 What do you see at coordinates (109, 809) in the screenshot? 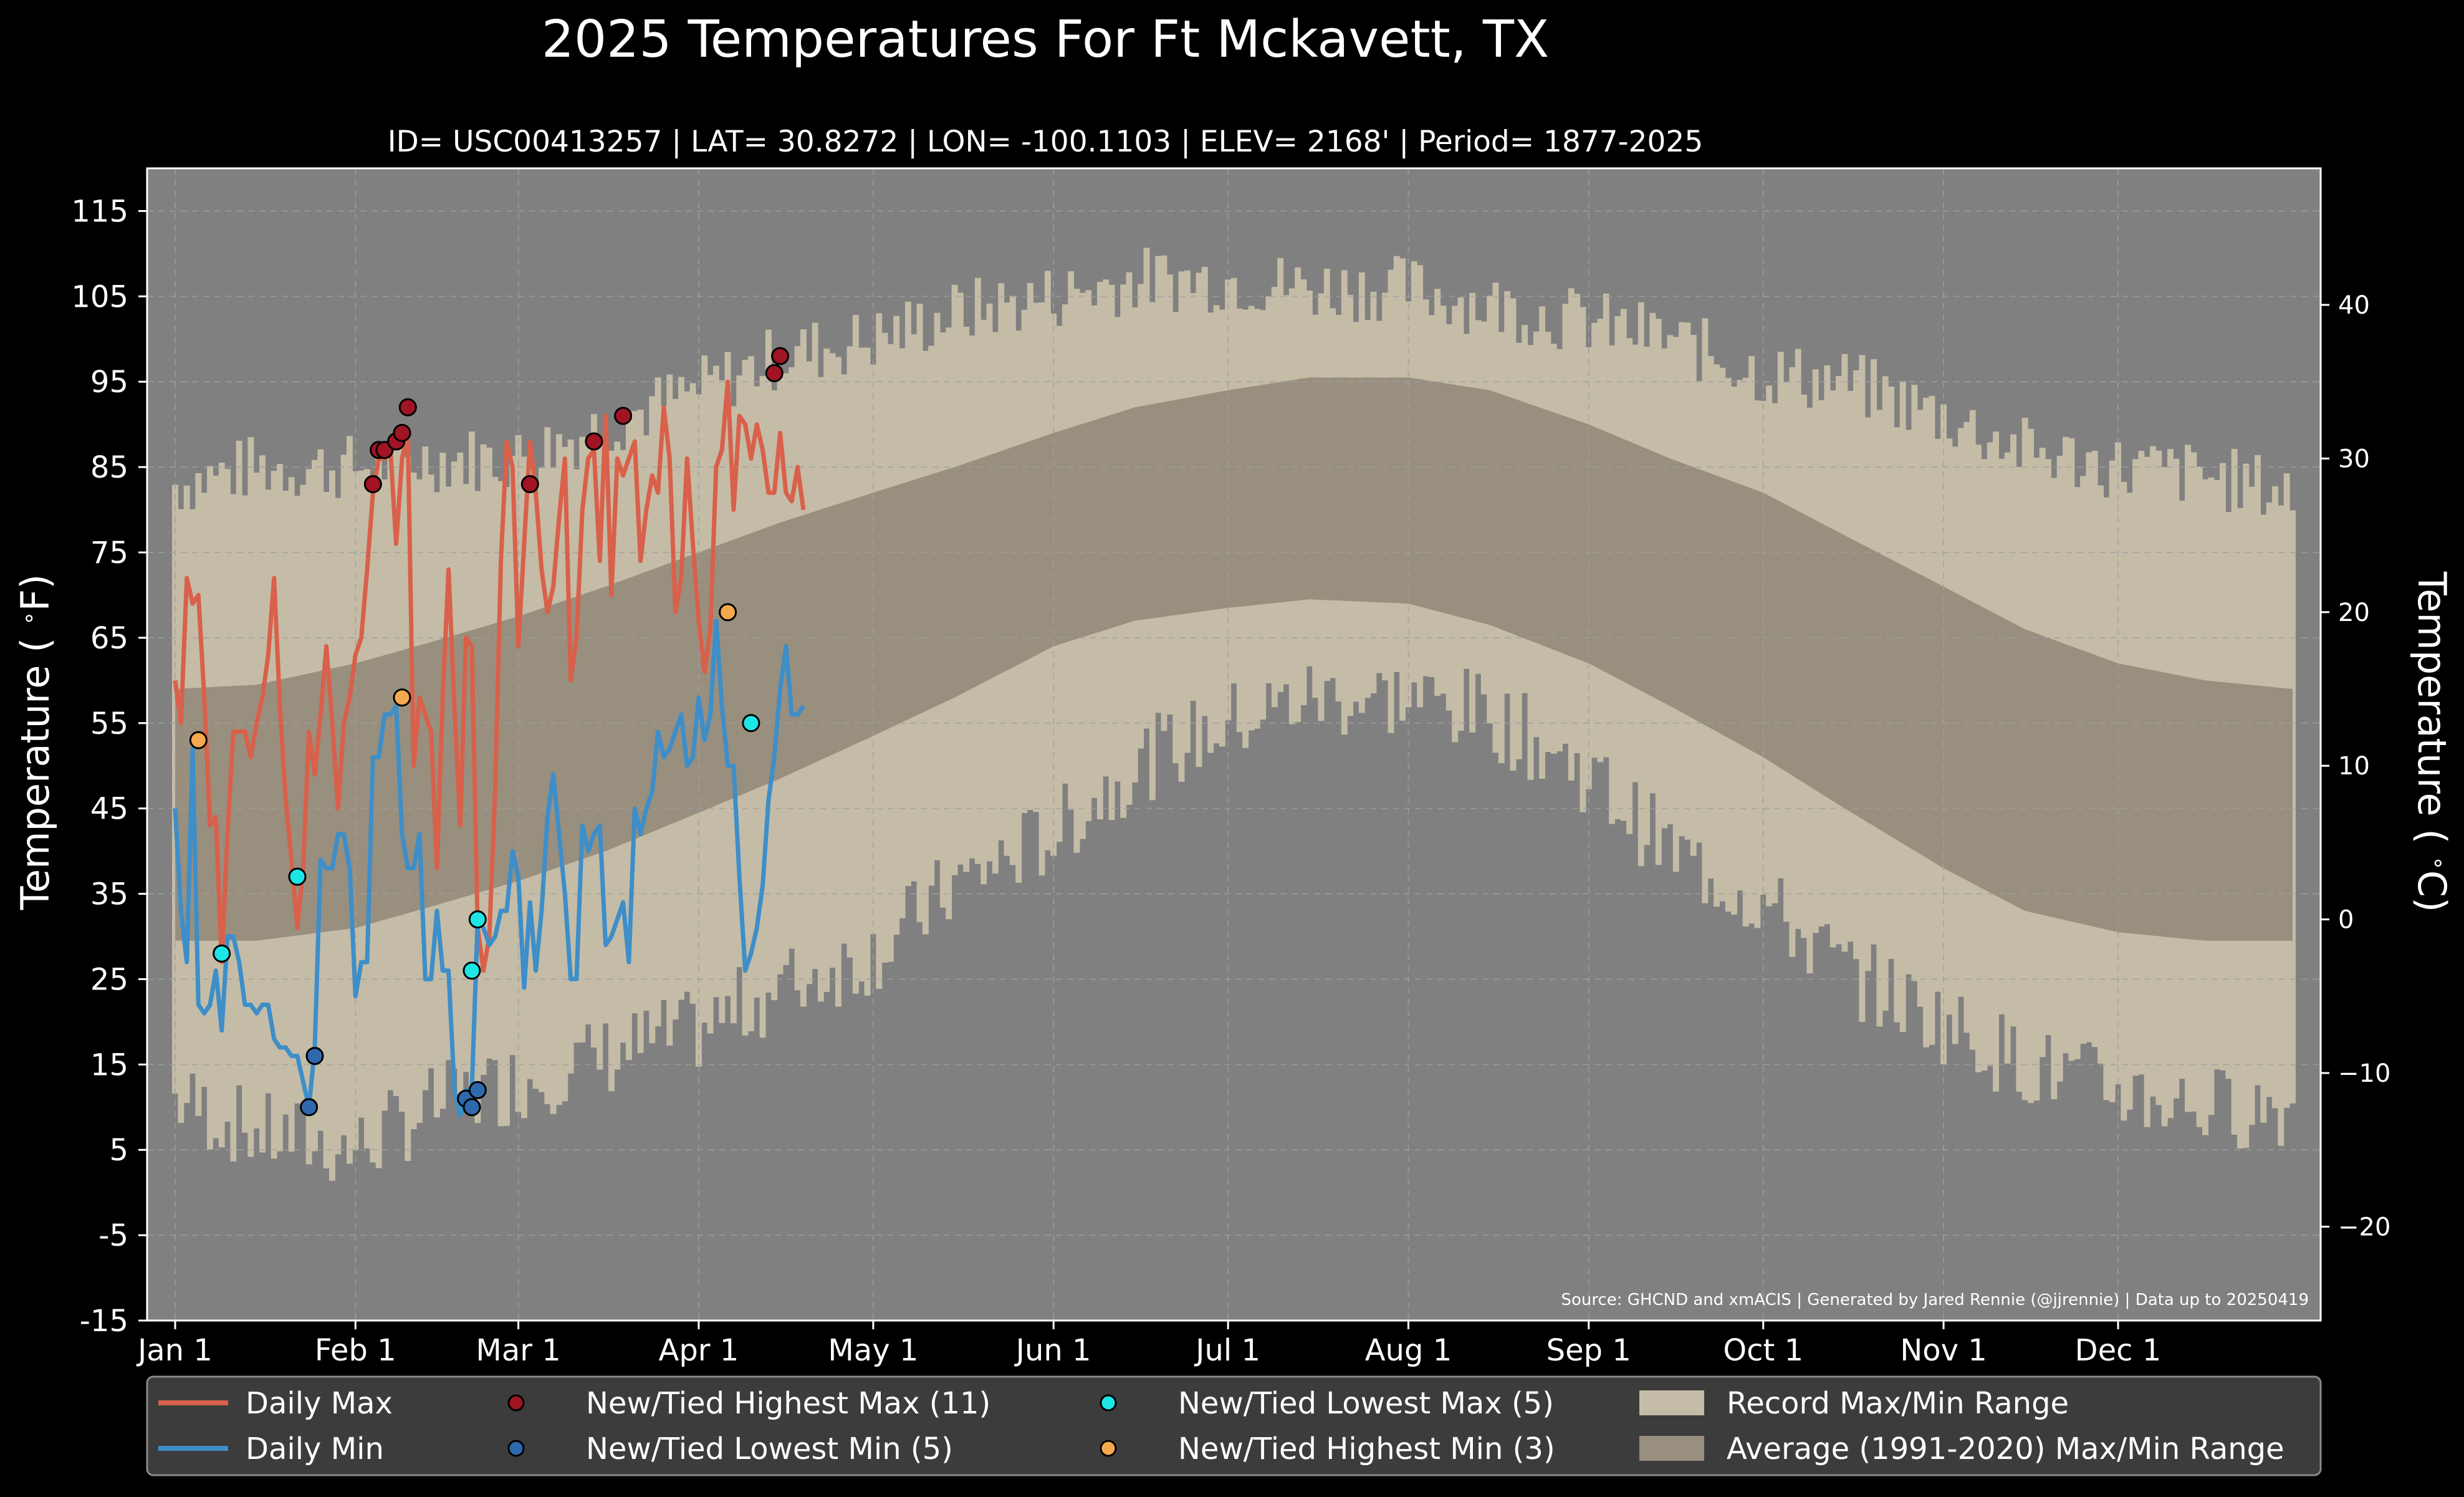
I see `y-tick-label: 45` at bounding box center [109, 809].